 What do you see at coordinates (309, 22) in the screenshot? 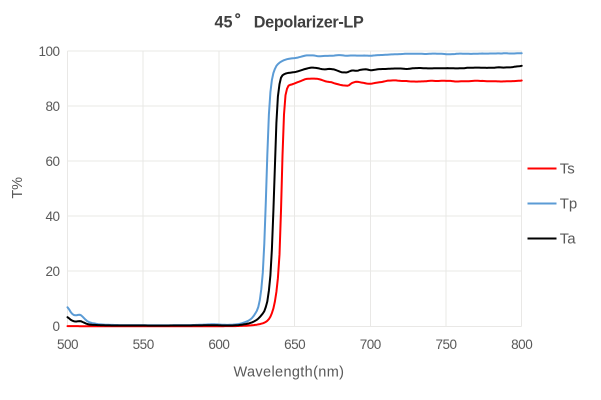
I see `svg-text: Depolarizer-LP` at bounding box center [309, 22].